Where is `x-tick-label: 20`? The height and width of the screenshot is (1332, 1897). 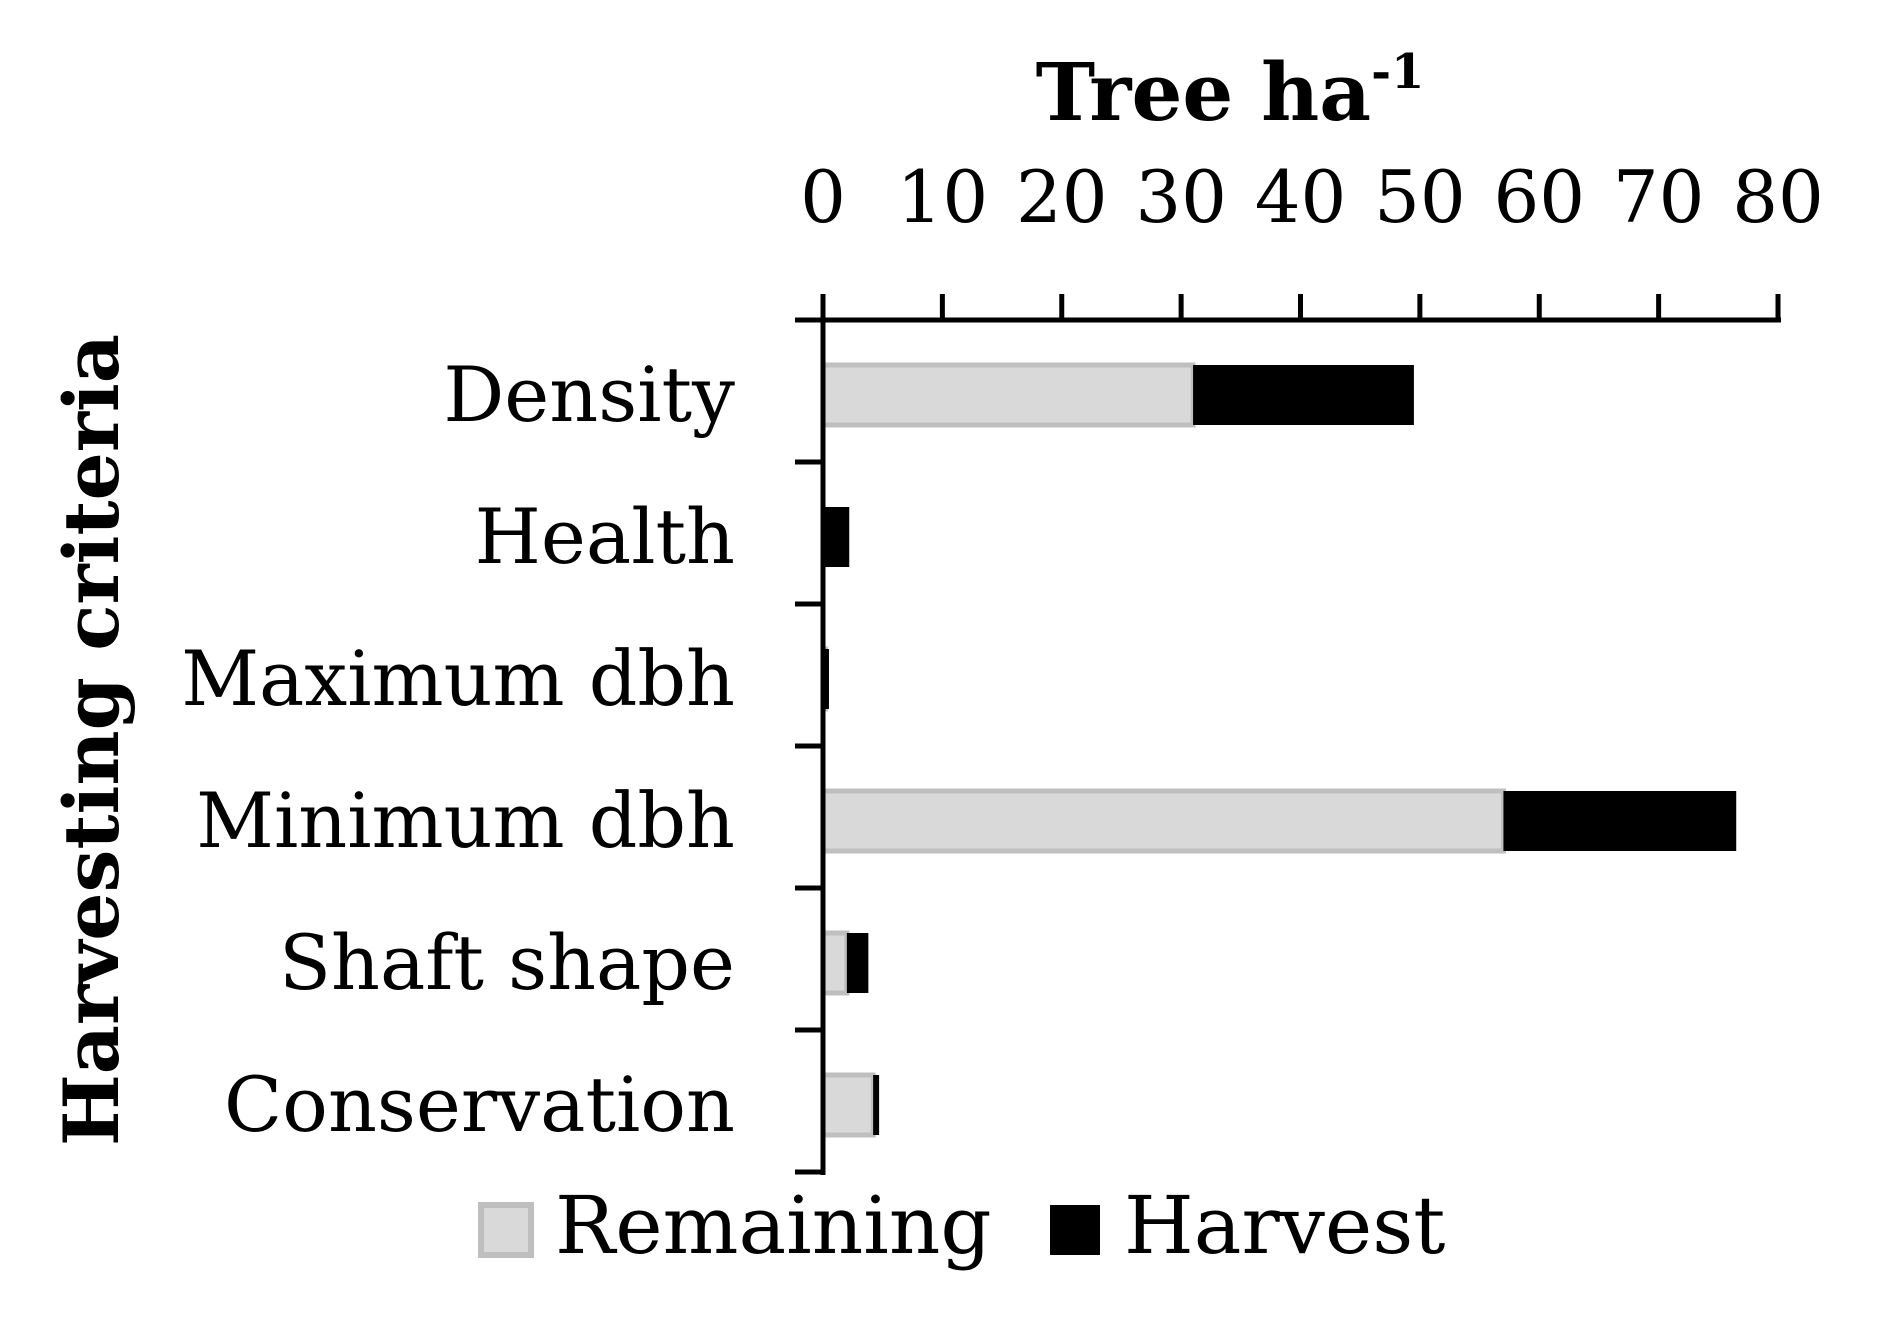 x-tick-label: 20 is located at coordinates (1062, 197).